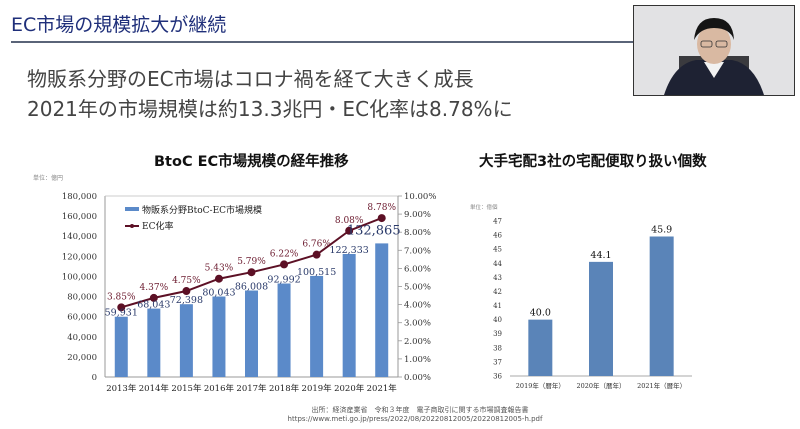 Image resolution: width=800 pixels, height=429 pixels. Describe the element at coordinates (497, 362) in the screenshot. I see `right-y-tick-label: 37` at that location.